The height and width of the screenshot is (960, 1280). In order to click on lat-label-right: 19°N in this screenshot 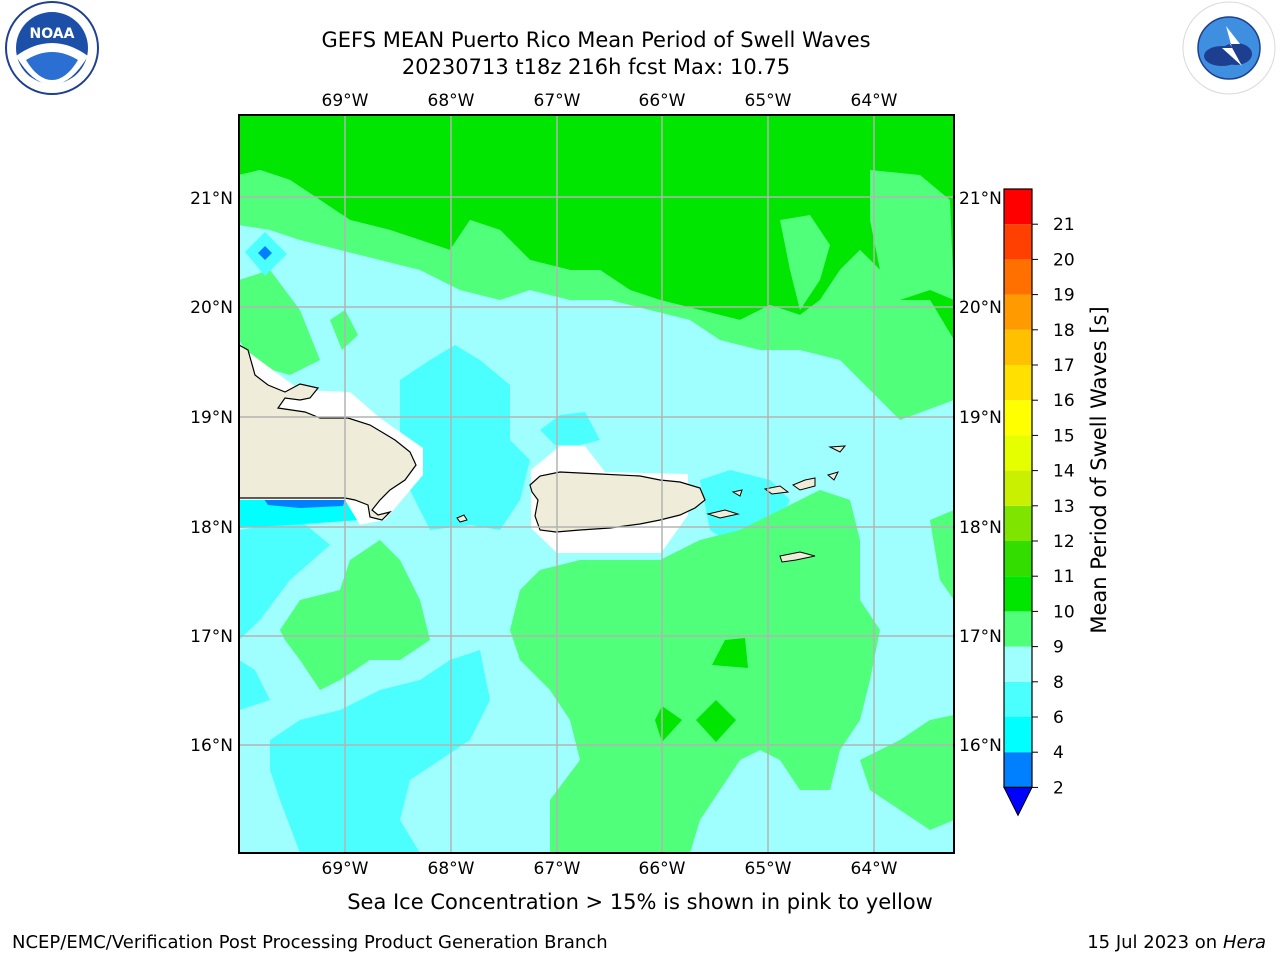, I will do `click(980, 418)`.